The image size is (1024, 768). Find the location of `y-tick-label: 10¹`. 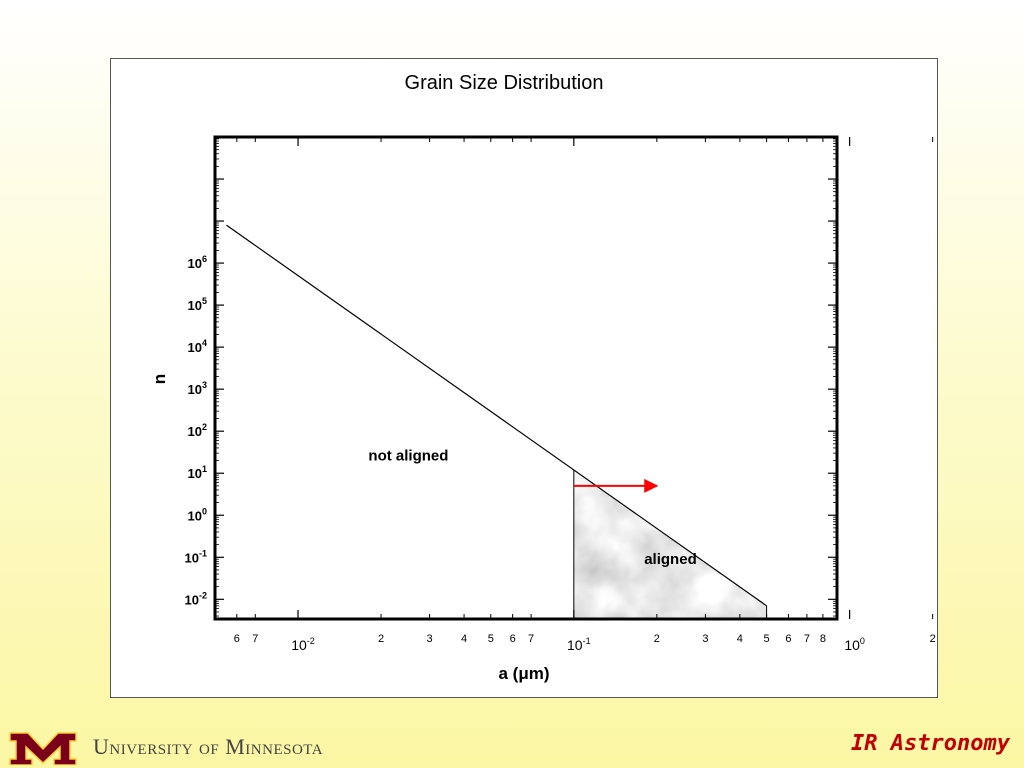

y-tick-label: 10¹ is located at coordinates (197, 472).